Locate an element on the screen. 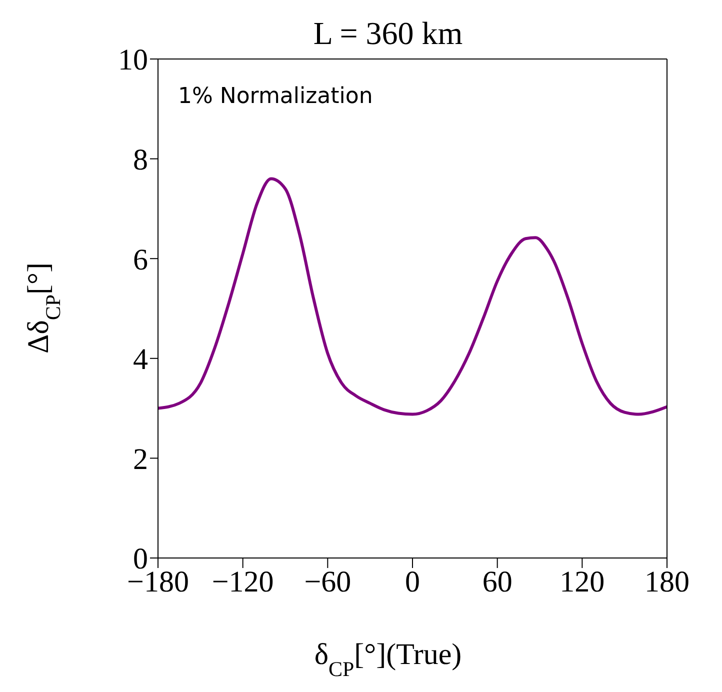 The width and height of the screenshot is (722, 692). y-tick-label: 2 is located at coordinates (140, 459).